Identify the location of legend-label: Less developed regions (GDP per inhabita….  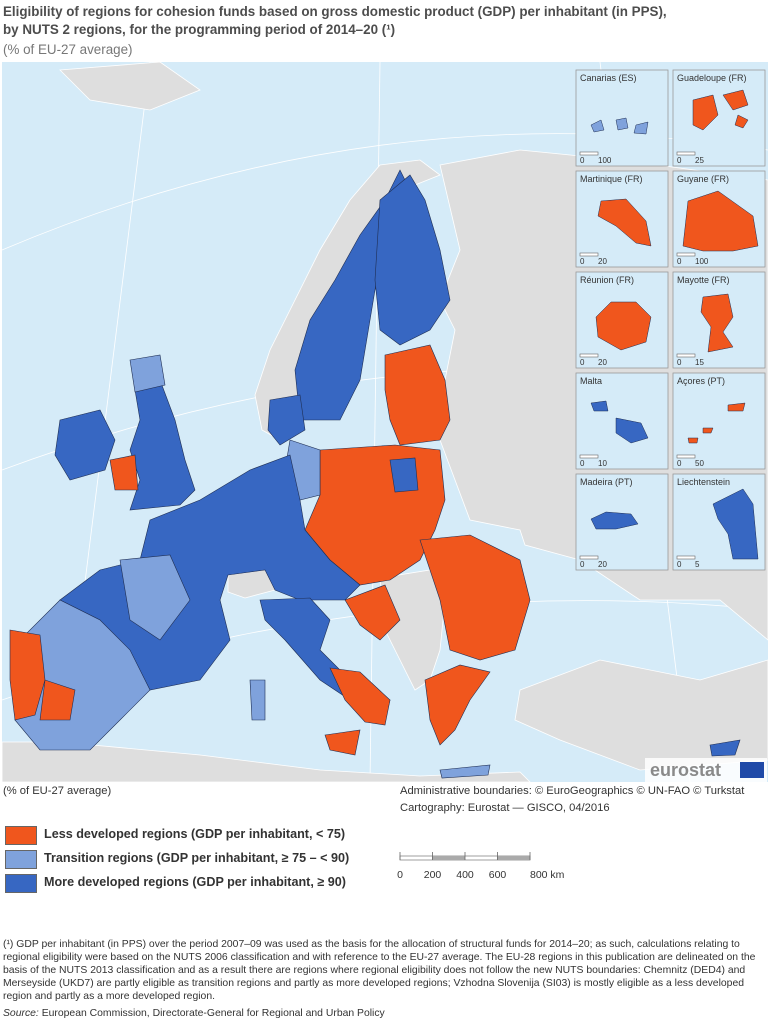
(195, 834).